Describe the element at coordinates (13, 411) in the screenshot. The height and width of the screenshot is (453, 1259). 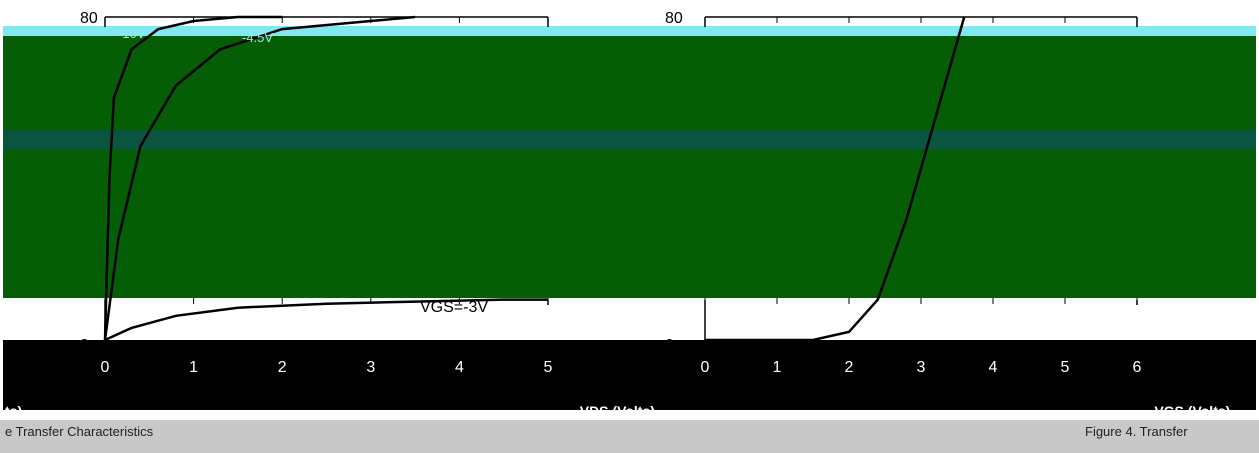
I see `left-axis-fragment: ts)` at that location.